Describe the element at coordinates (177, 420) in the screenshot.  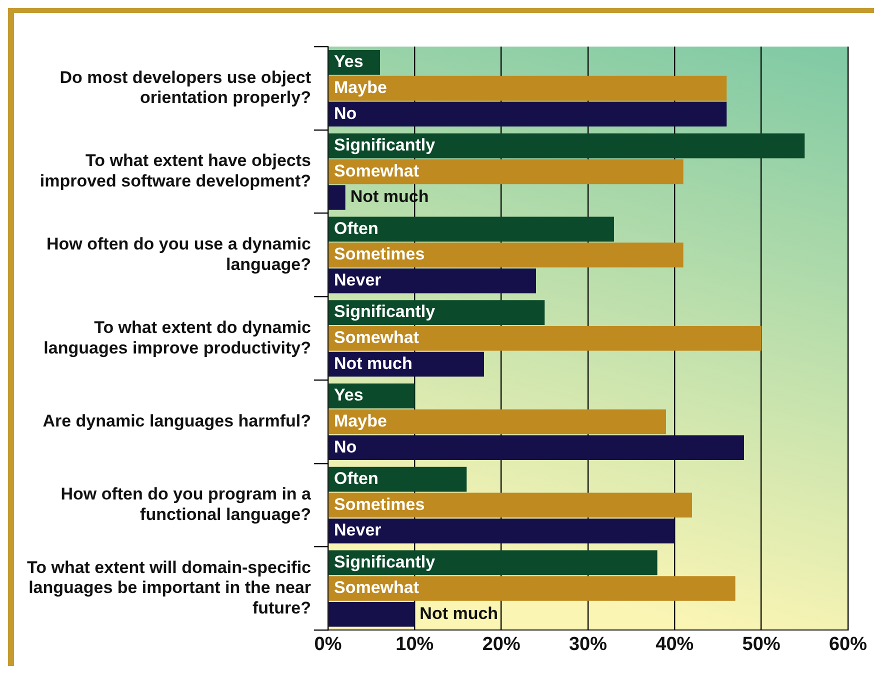
I see `y-tick-label: Are dynamic languages harmful?` at that location.